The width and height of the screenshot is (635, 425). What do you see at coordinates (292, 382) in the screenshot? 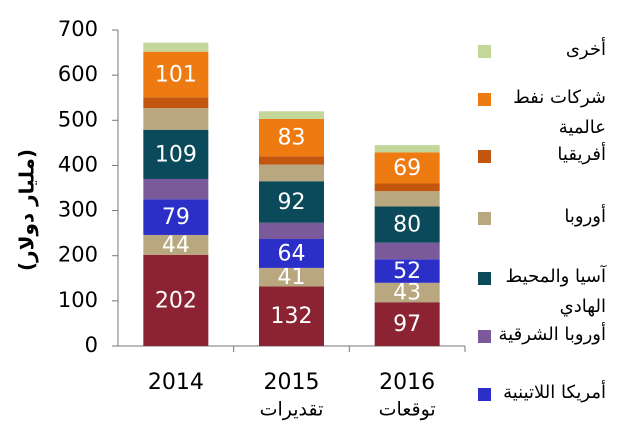
I see `x-tick-label: 2015` at bounding box center [292, 382].